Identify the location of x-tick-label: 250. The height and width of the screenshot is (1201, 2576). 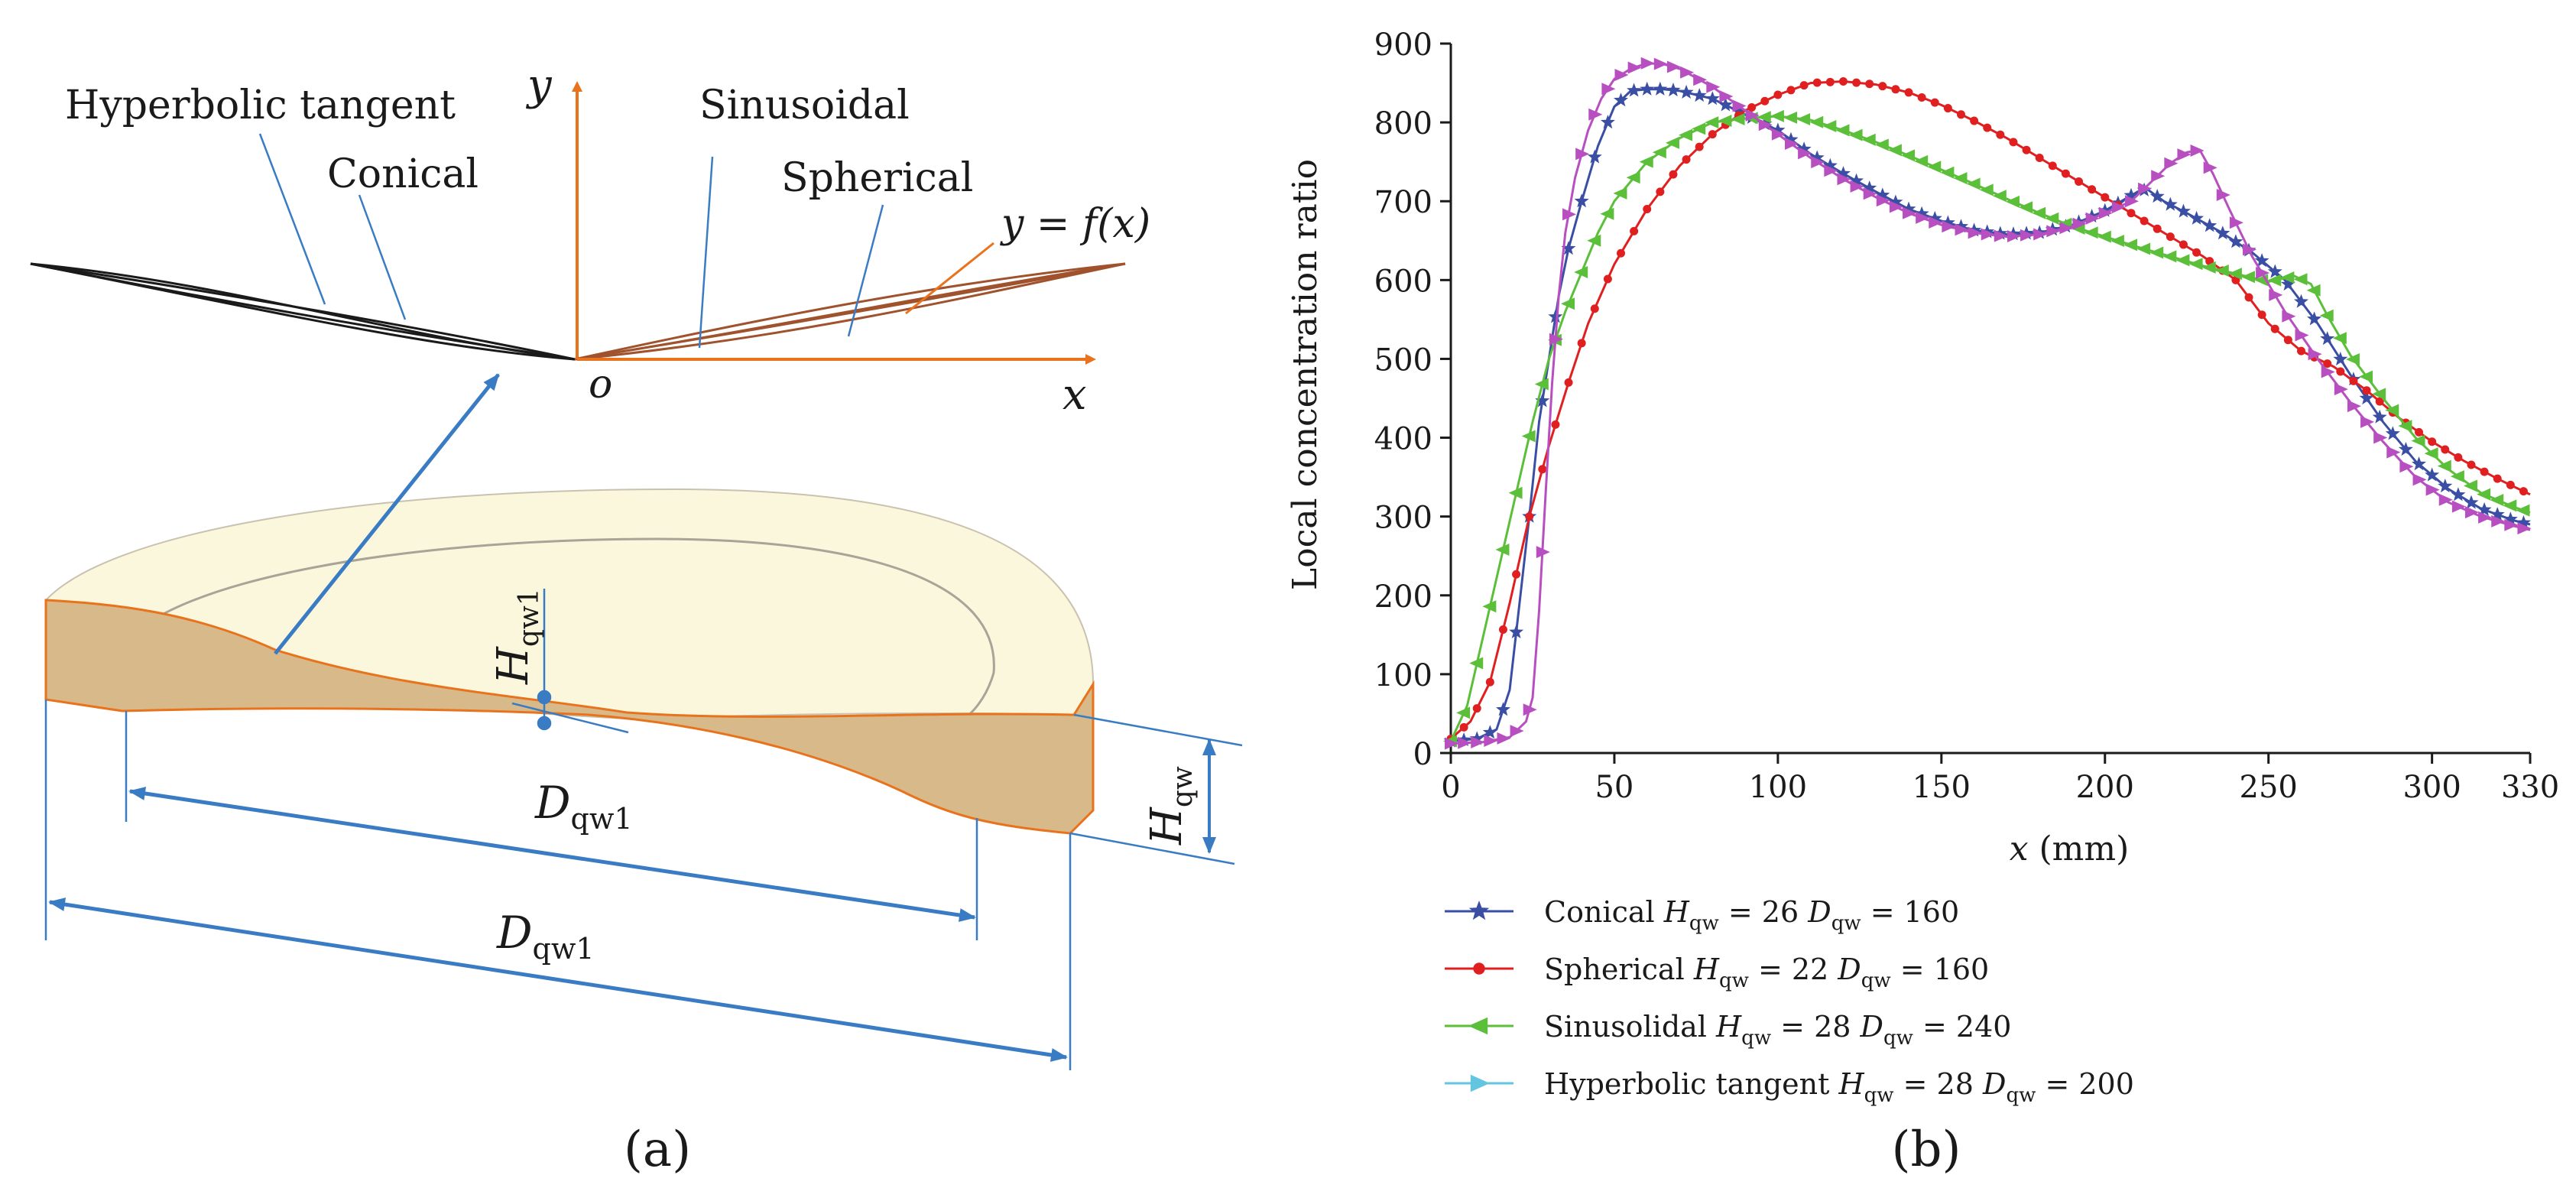
(2269, 787).